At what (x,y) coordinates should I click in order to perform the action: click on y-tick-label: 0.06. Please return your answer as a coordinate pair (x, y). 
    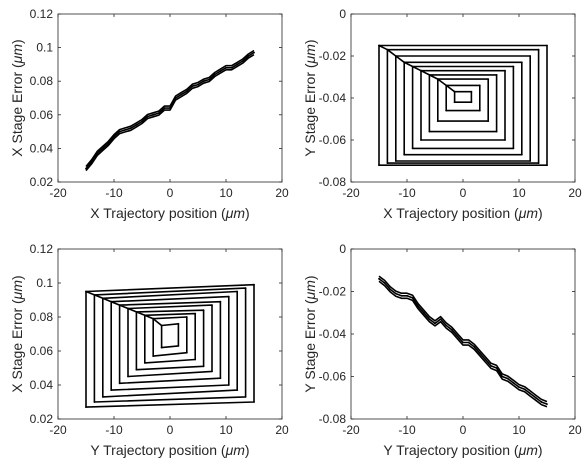
    Looking at the image, I should click on (42, 115).